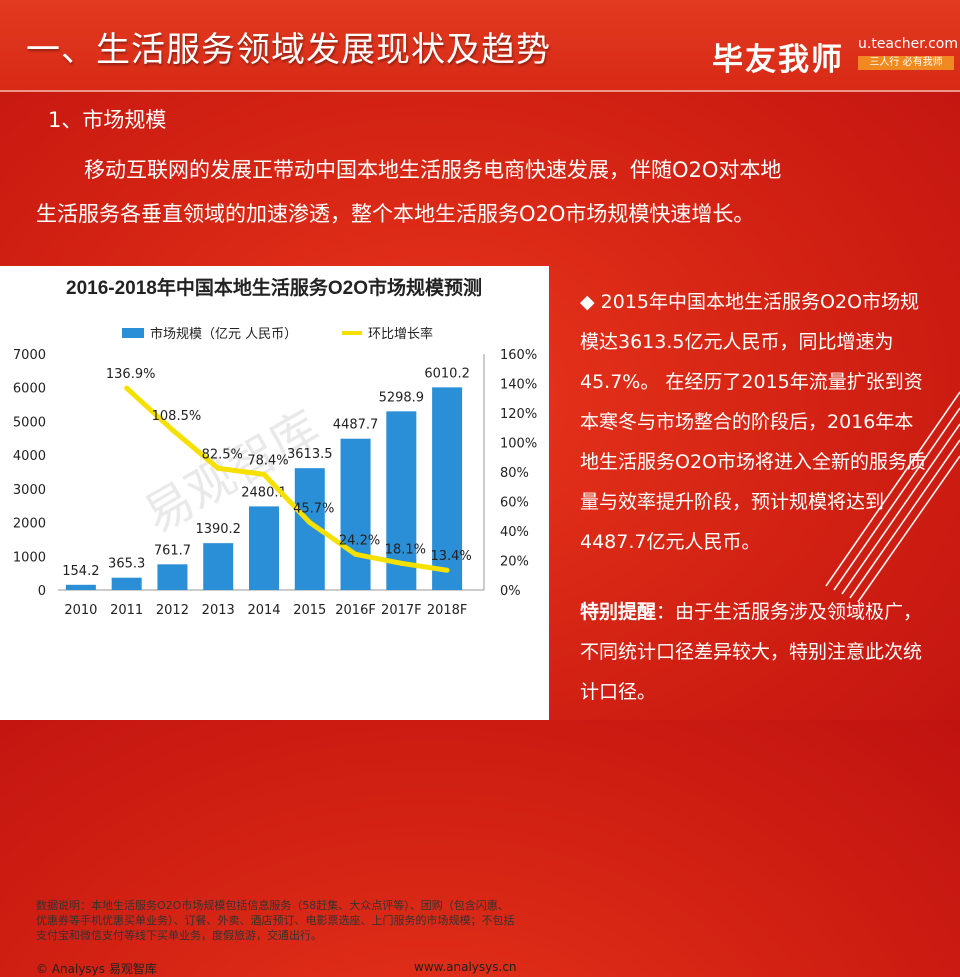 This screenshot has width=960, height=977. Describe the element at coordinates (133, 333) in the screenshot. I see `legend-bar-swatch` at that location.